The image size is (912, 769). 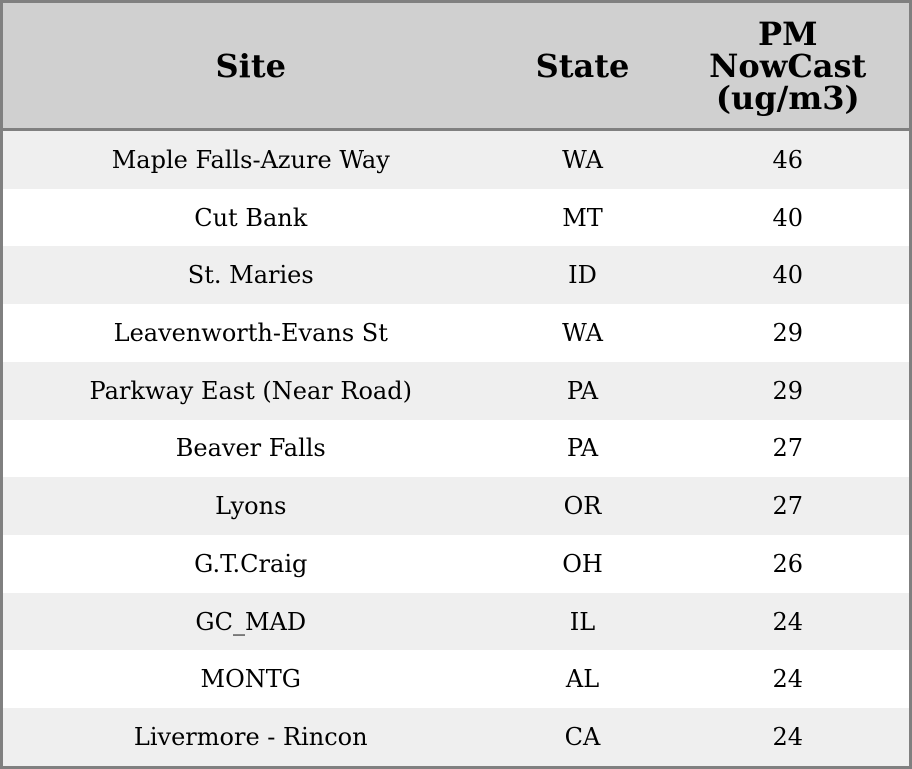 I want to click on header-pm: PM NowCast (ug/m3), so click(x=788, y=66).